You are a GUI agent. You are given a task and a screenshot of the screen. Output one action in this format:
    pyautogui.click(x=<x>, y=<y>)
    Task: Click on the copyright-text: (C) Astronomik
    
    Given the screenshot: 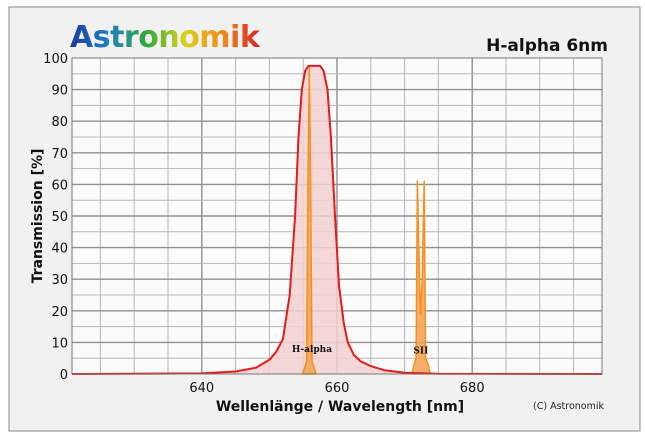 What is the action you would take?
    pyautogui.click(x=568, y=406)
    